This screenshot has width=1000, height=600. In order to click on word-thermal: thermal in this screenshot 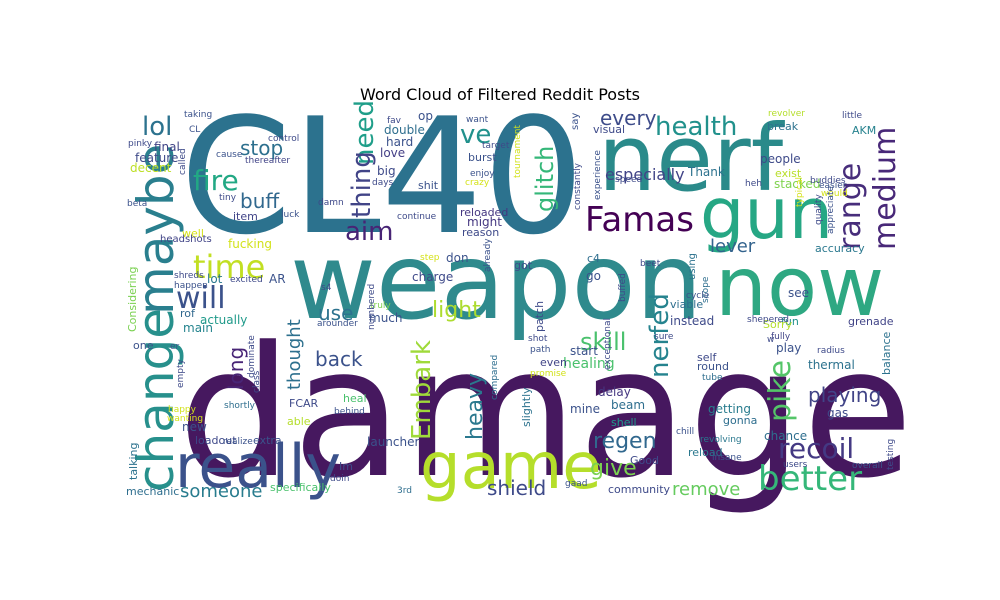, I will do `click(831, 365)`.